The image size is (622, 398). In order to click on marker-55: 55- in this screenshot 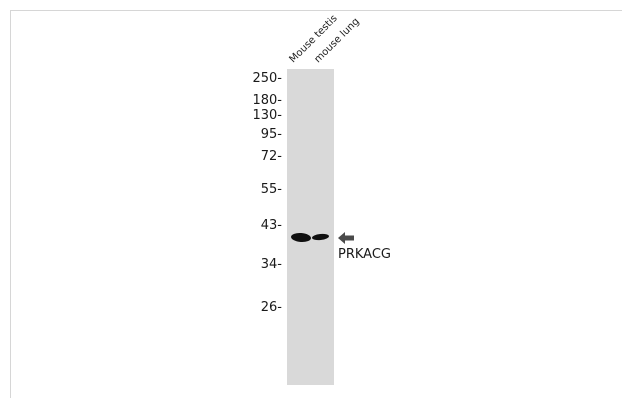, I will do `click(271, 189)`.